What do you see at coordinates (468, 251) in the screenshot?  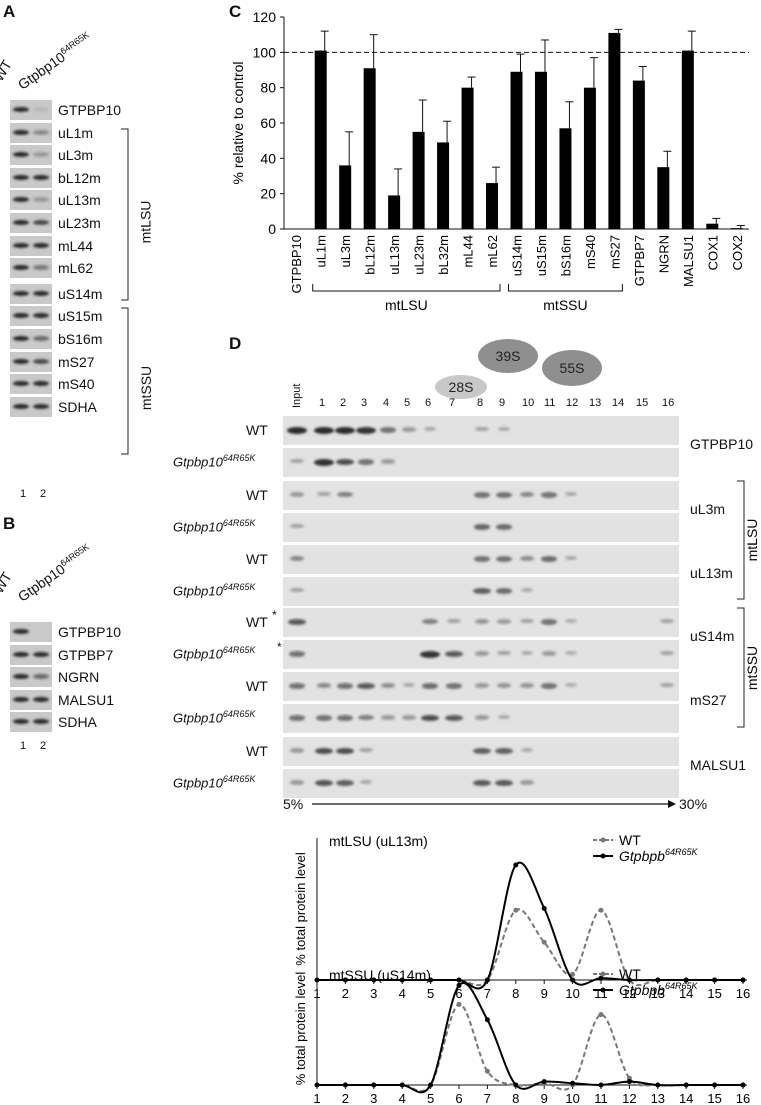 I see `c-x-tick-label: mL44` at bounding box center [468, 251].